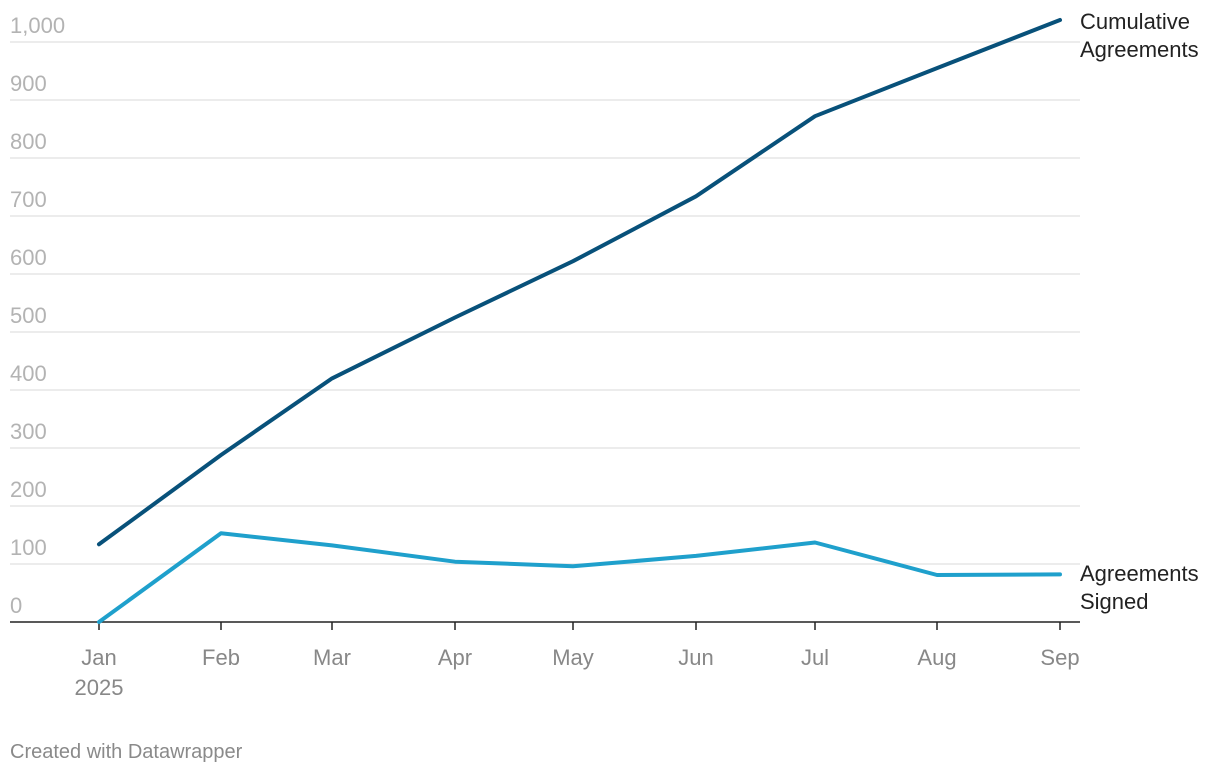  Describe the element at coordinates (545, 660) in the screenshot. I see `x-axis: Jan 2025 Feb Mar Apr May Jun Jul Aug Sep` at that location.